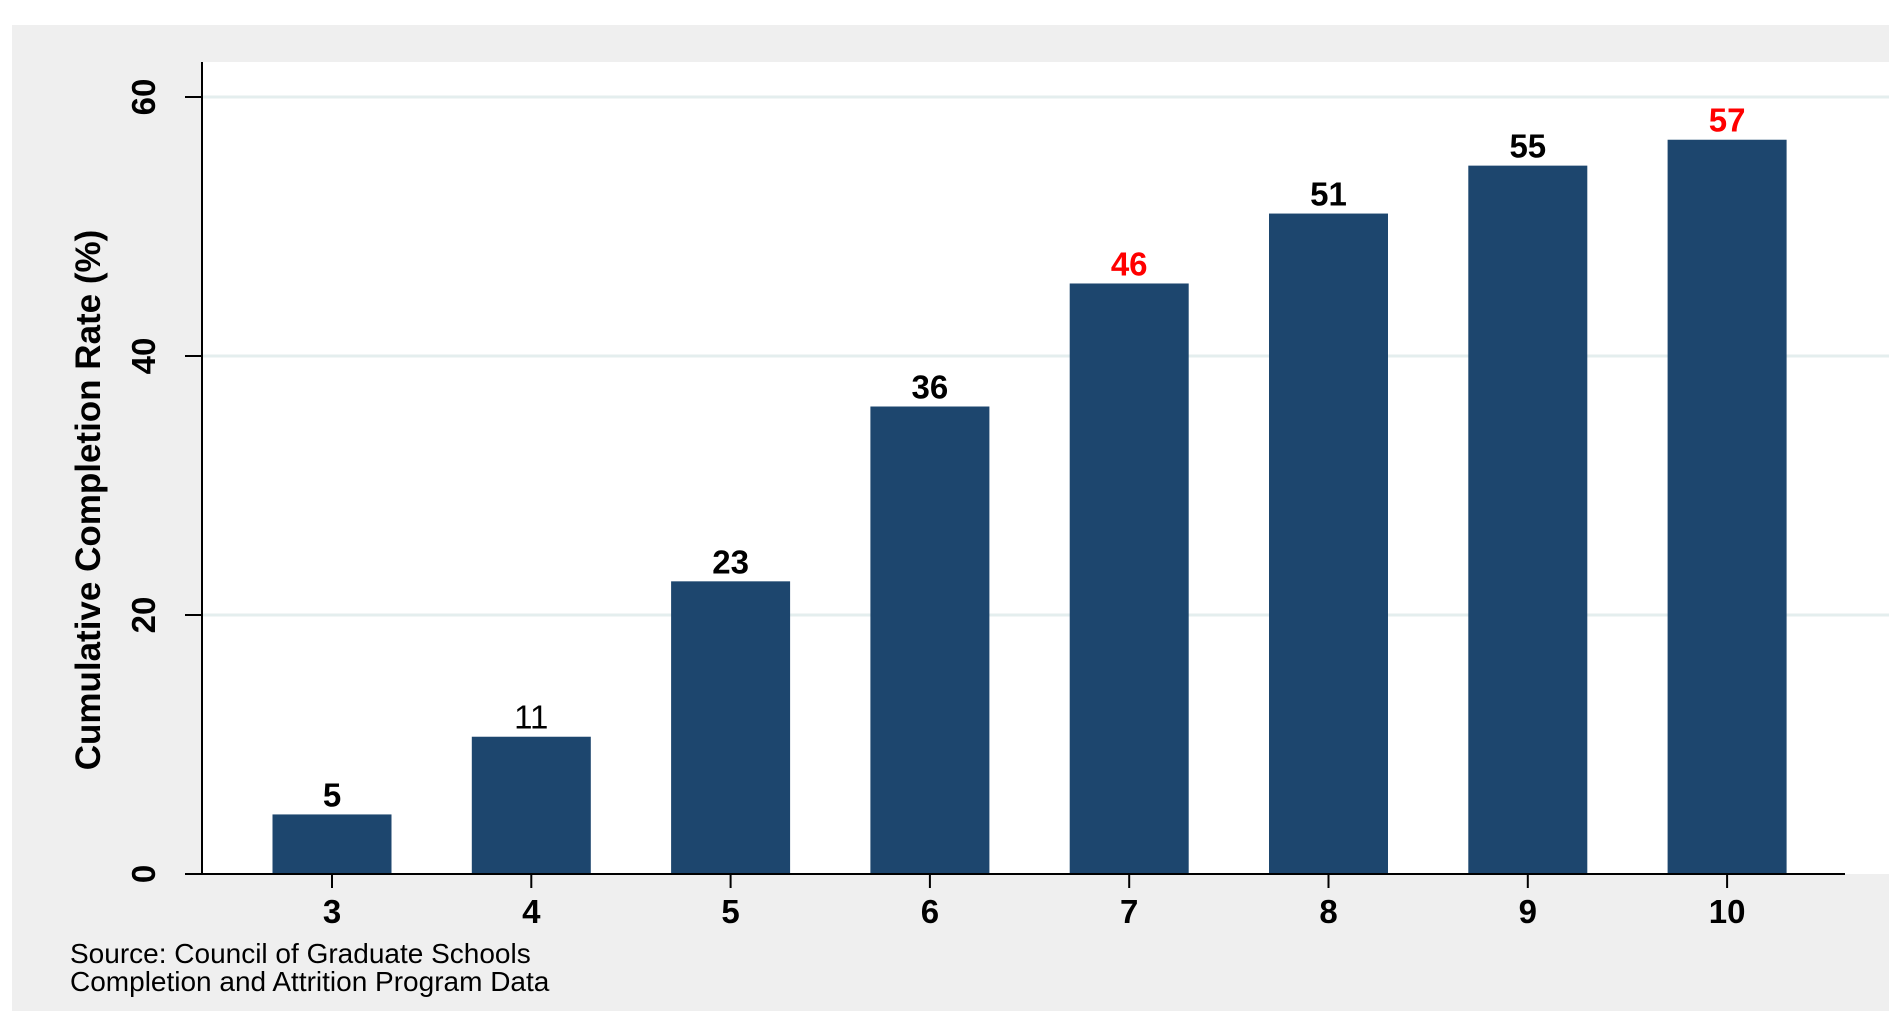 The height and width of the screenshot is (1016, 1889). I want to click on x-tick-label: 3, so click(332, 911).